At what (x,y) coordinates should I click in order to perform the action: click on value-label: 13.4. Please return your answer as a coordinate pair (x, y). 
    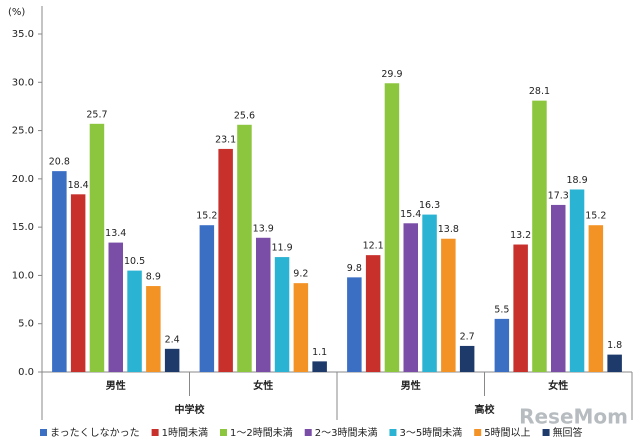
    Looking at the image, I should click on (115, 233).